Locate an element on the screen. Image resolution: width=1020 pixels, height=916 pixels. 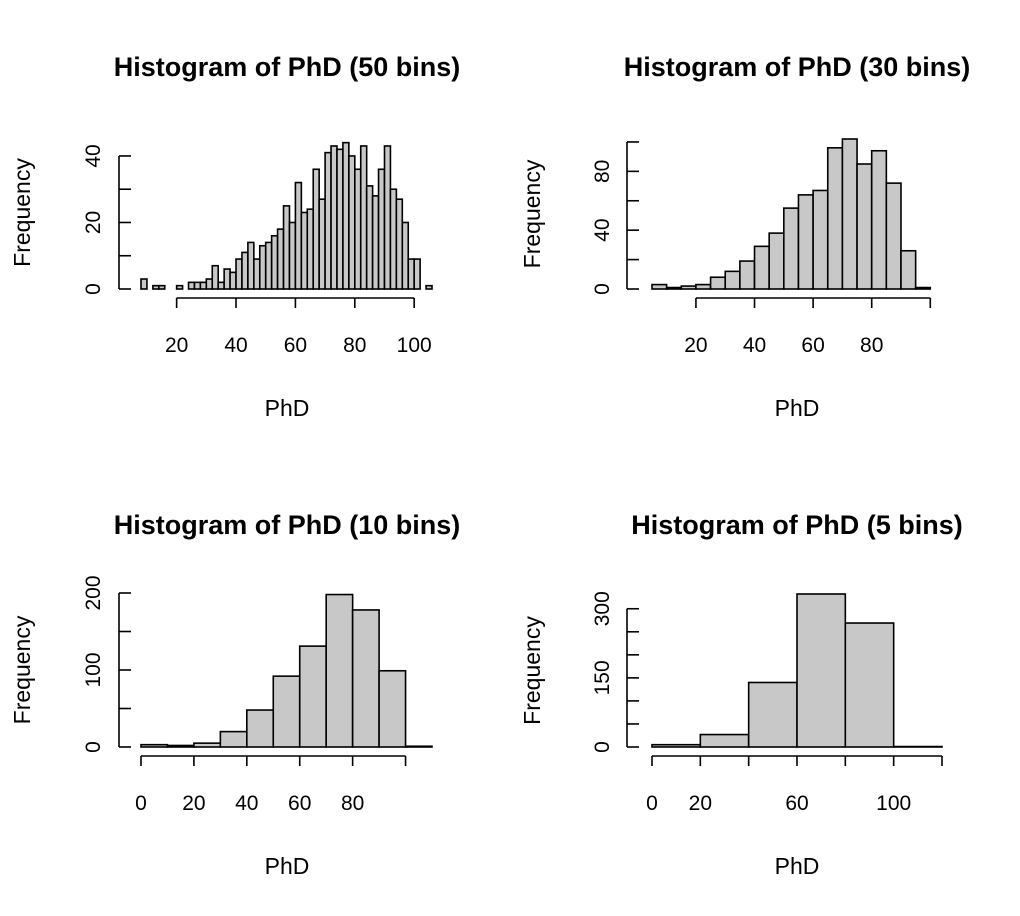
chart-title: Histogram of PhD (5 bins) is located at coordinates (797, 525).